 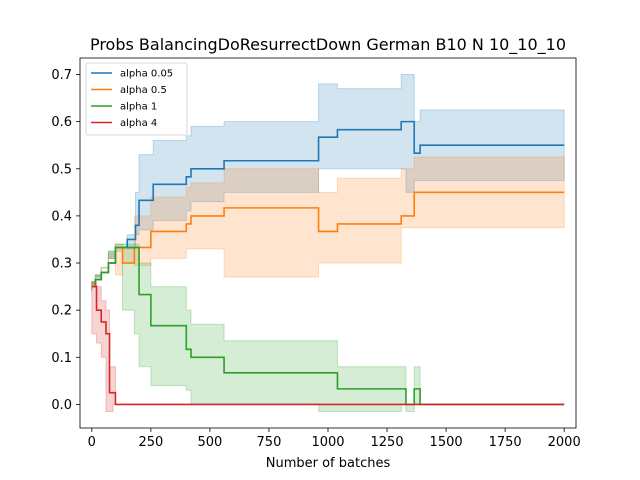 I want to click on x-axis-label: Number of batches, so click(x=328, y=463).